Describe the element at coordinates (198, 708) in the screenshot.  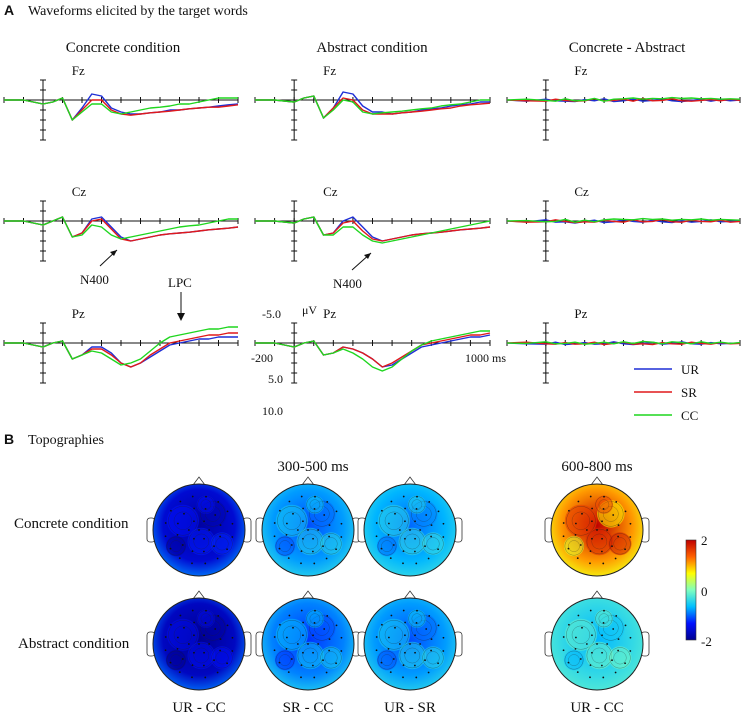
I see `column-label-ur-cc-1: UR - CC` at that location.